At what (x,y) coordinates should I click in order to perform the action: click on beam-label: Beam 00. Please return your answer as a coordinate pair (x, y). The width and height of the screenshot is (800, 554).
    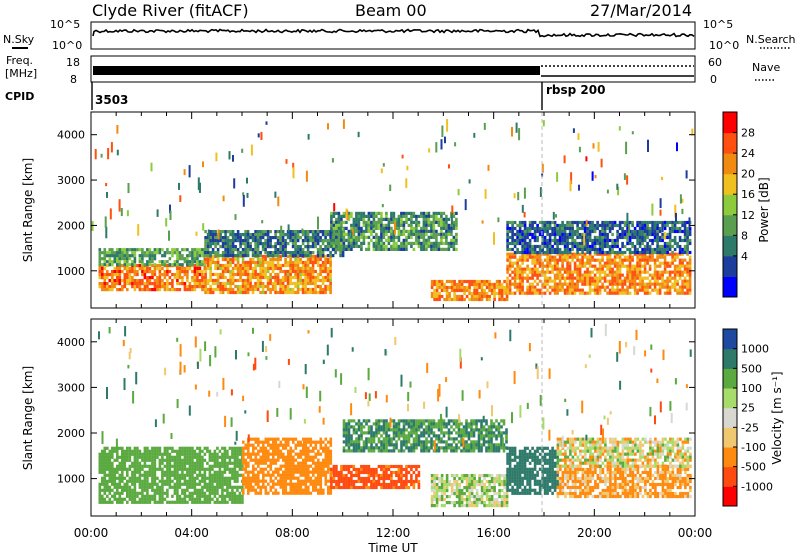
    Looking at the image, I should click on (391, 10).